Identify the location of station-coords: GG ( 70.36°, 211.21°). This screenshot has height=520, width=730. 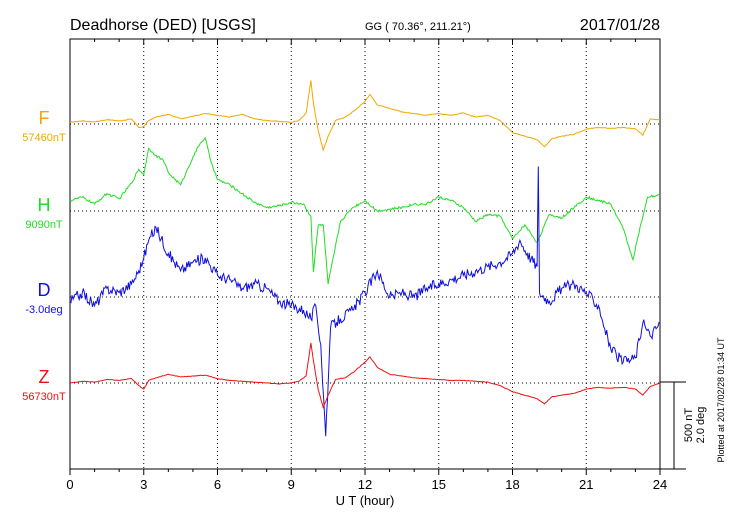
(418, 27).